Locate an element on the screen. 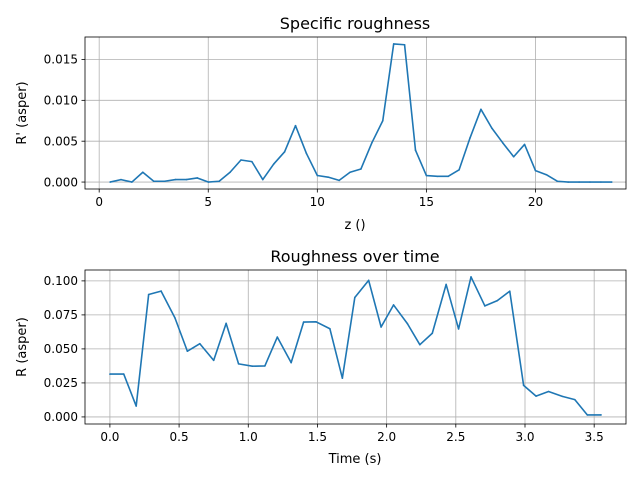 The image size is (640, 480). y-ticks: 0.000 0.025 0.050 0.075 0.100 is located at coordinates (64, 349).